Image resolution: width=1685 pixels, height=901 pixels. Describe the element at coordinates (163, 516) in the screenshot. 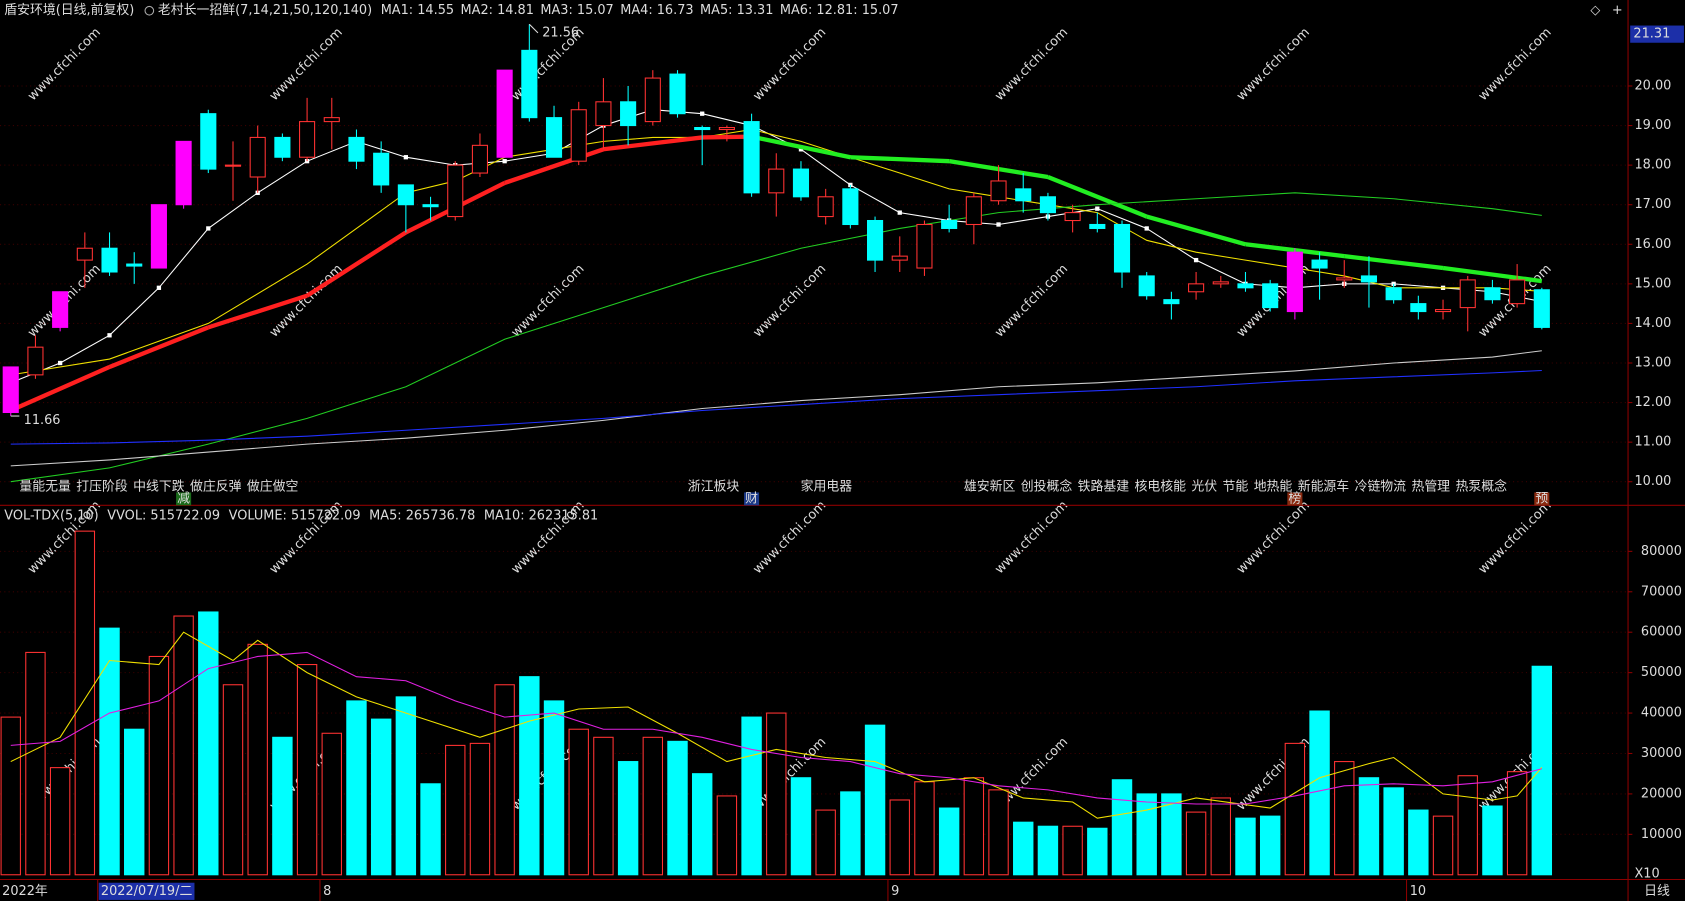

I see `volume-legend: VVOL: 515722.09` at that location.